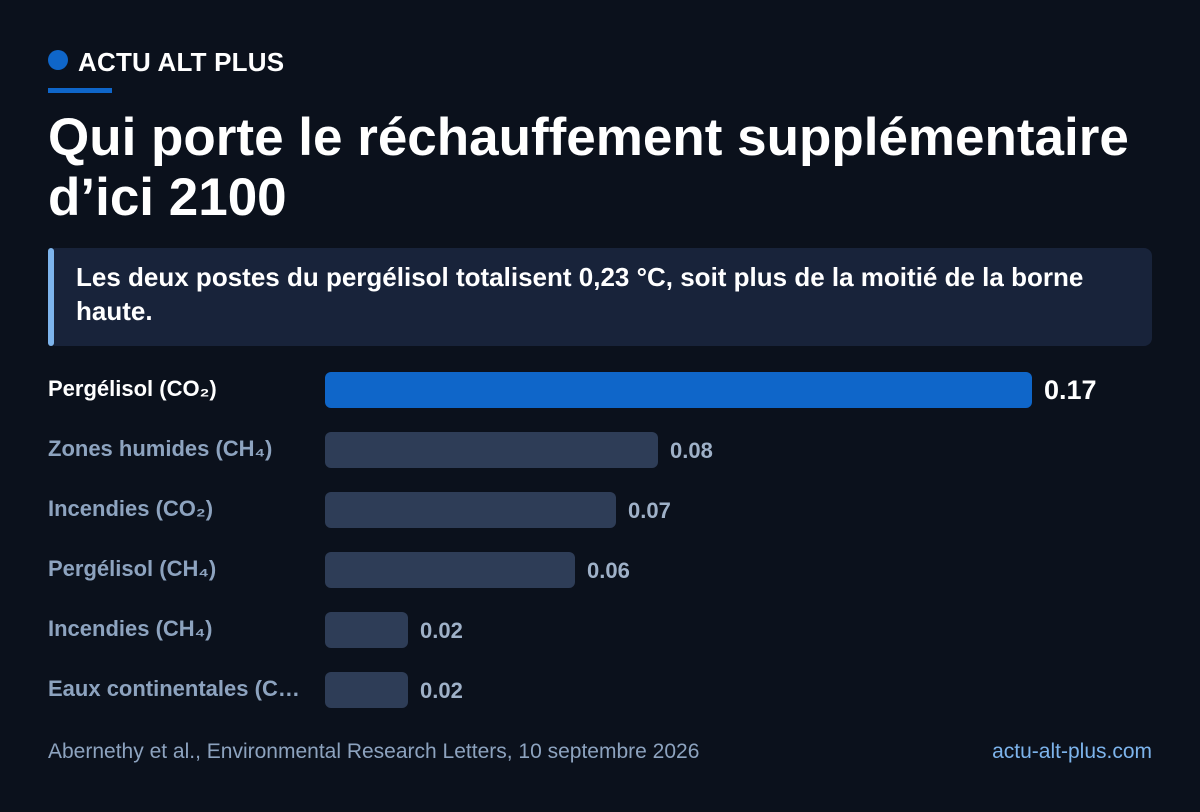 Image resolution: width=1200 pixels, height=812 pixels. What do you see at coordinates (132, 388) in the screenshot?
I see `bar-label: Pergélisol (CO₂)` at bounding box center [132, 388].